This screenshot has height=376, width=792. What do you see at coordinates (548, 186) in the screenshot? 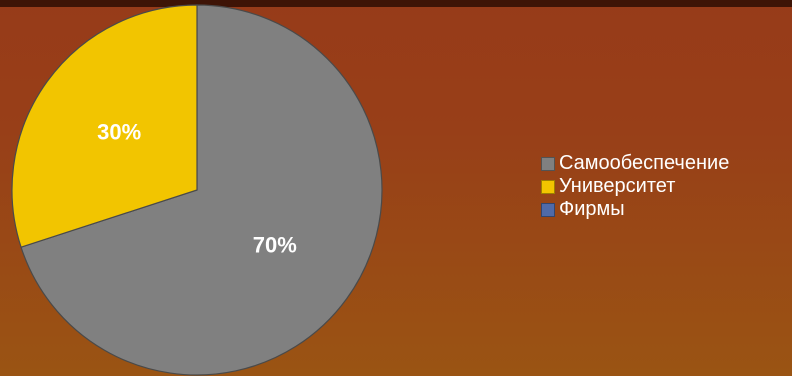
I see `legend-swatch-university` at bounding box center [548, 186].